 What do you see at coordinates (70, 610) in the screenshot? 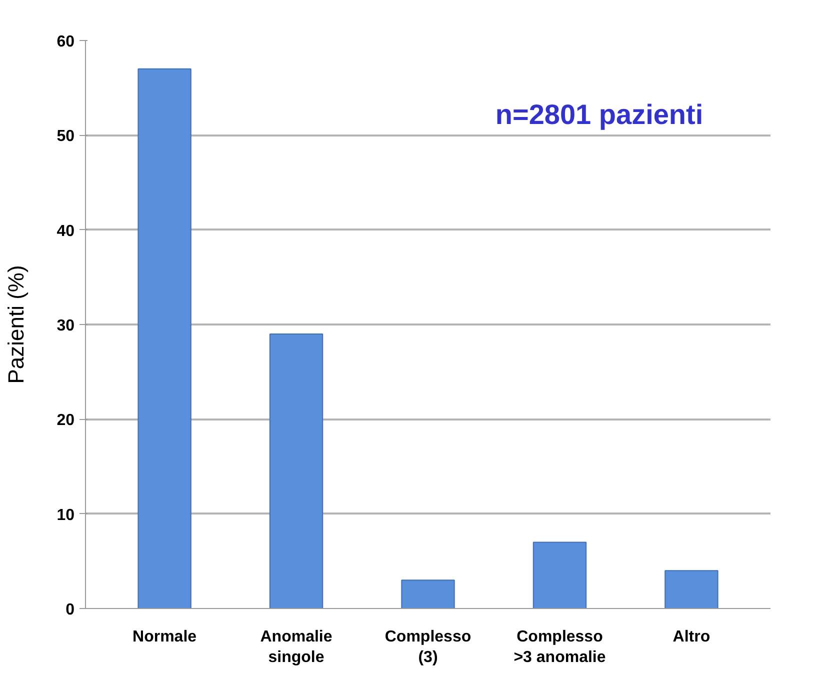
I see `y-tick-label: 0` at bounding box center [70, 610].